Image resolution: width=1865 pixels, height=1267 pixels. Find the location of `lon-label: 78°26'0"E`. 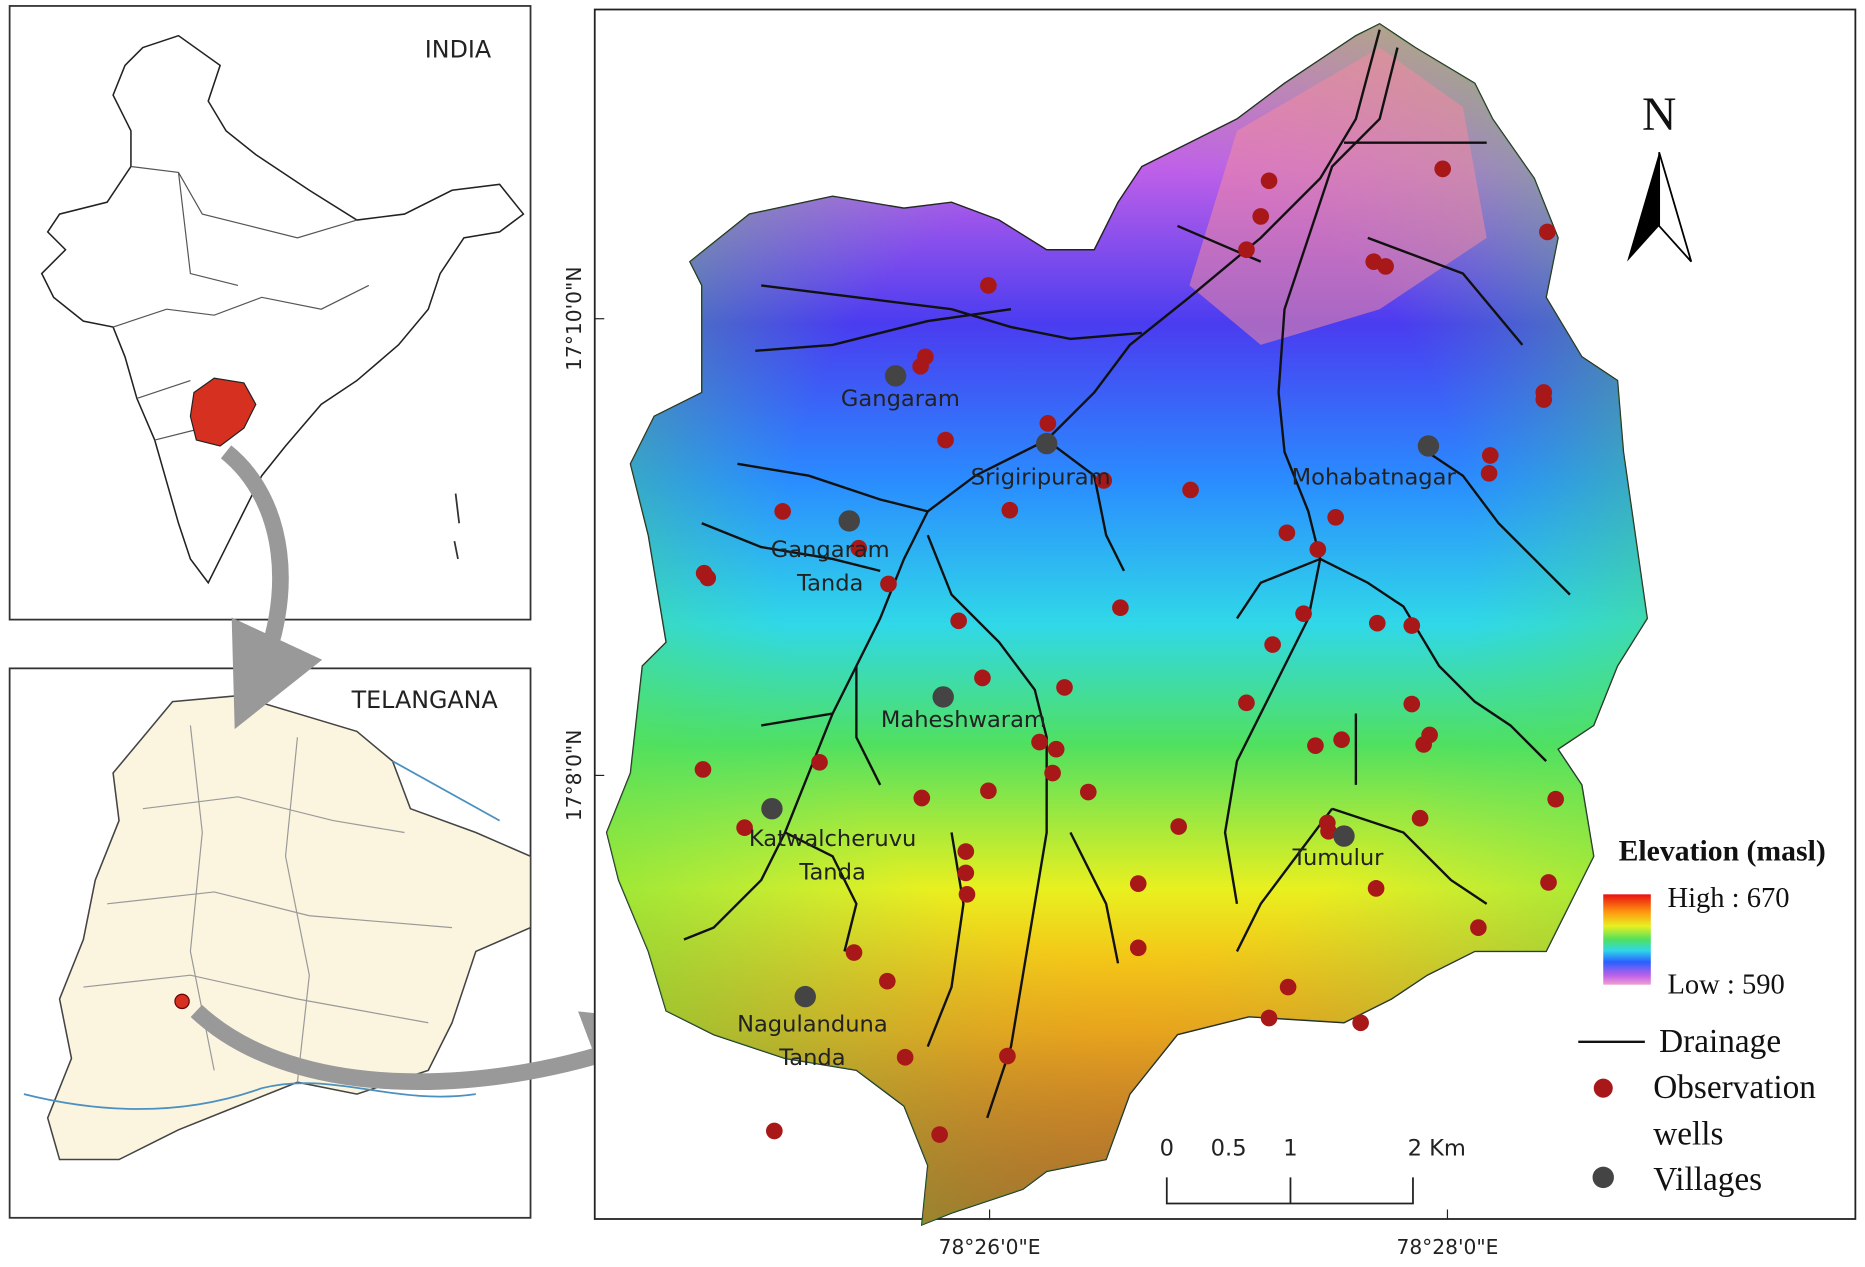

lon-label: 78°26'0"E is located at coordinates (990, 1247).